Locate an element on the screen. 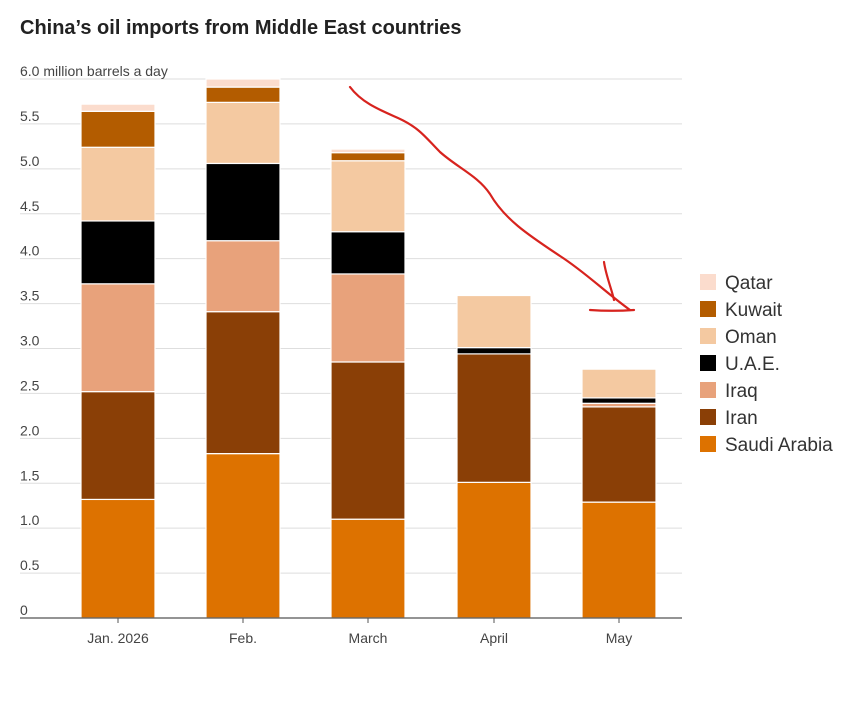 The width and height of the screenshot is (859, 705). y-axis-unit-label: 6.0 million barrels a day is located at coordinates (94, 71).